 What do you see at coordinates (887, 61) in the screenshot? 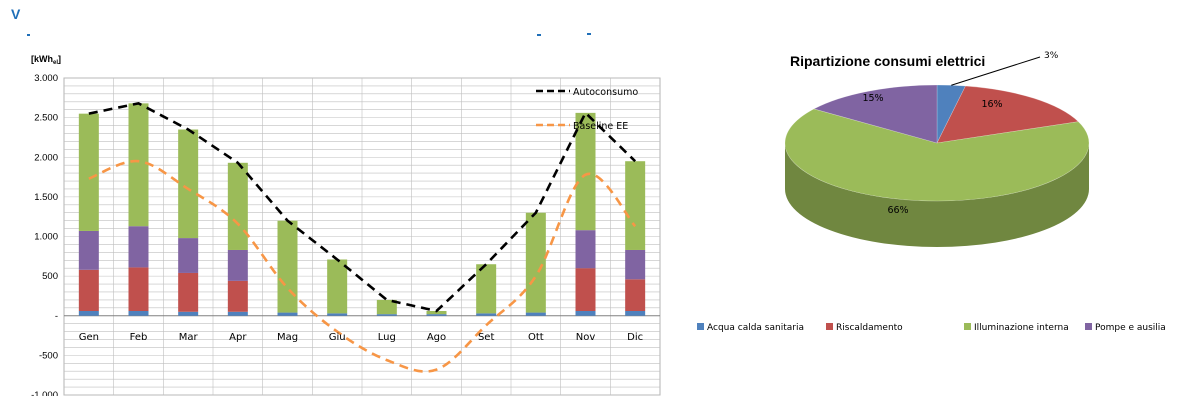
I see `pie-title: Ripartizione consumi elettrici` at bounding box center [887, 61].